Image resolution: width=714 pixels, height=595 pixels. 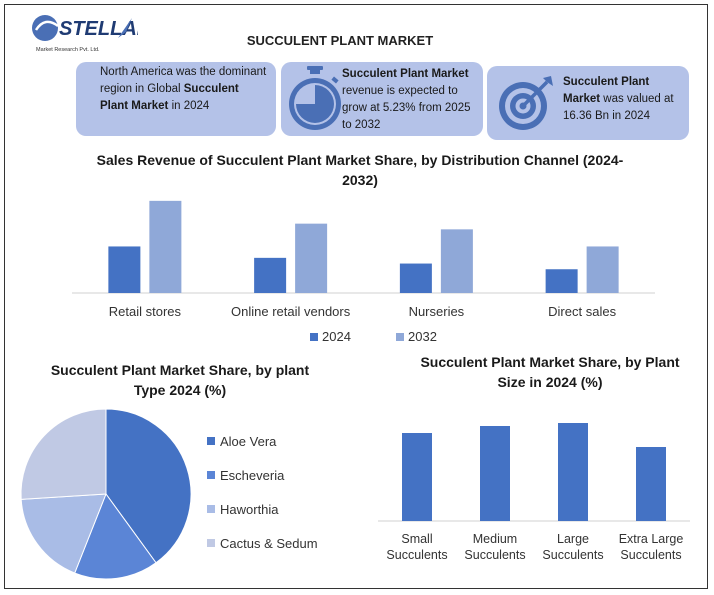 What do you see at coordinates (437, 311) in the screenshot?
I see `x-tick-label: Nurseries` at bounding box center [437, 311].